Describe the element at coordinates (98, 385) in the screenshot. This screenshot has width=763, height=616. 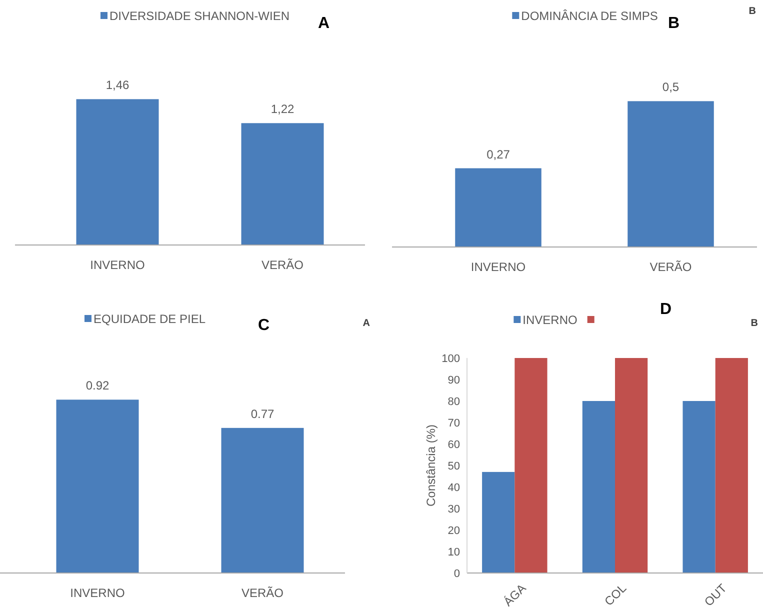
I see `data-label: 0.92` at that location.